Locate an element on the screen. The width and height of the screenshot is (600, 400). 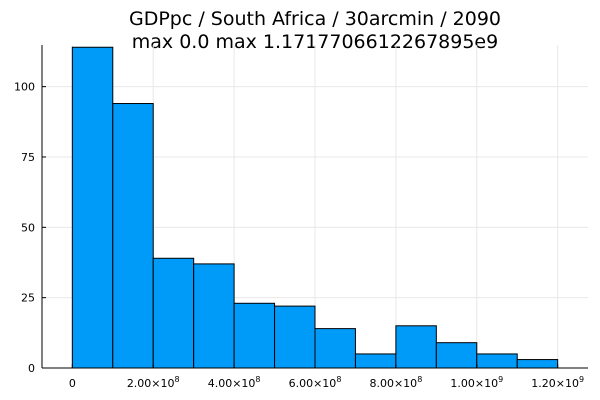
x-tick-label-6: 1.20×10⁹ is located at coordinates (557, 382).